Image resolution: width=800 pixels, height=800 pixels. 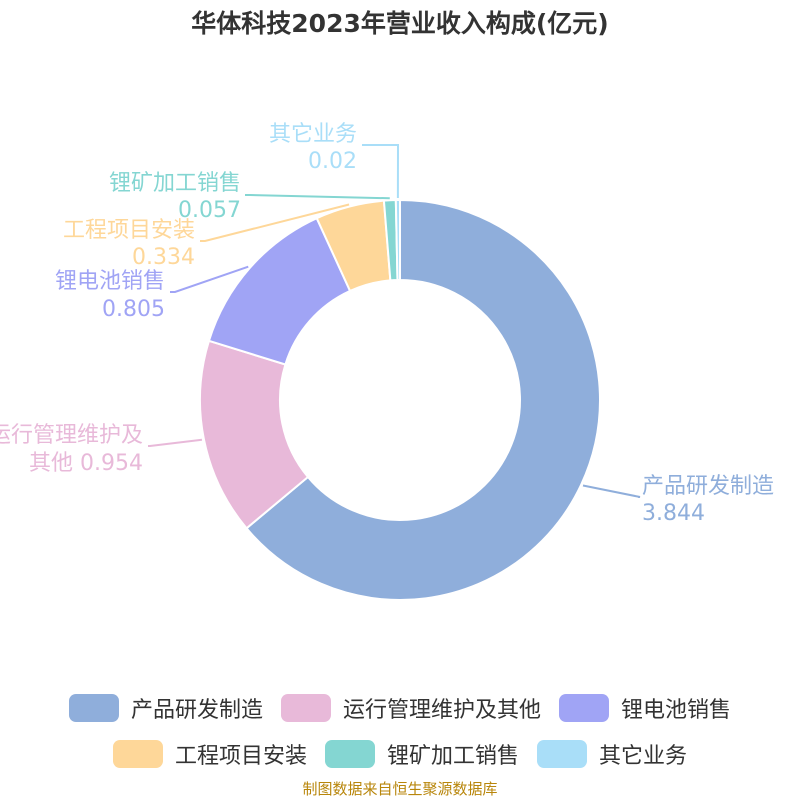 I want to click on leader-line-其它业务, so click(x=381, y=171).